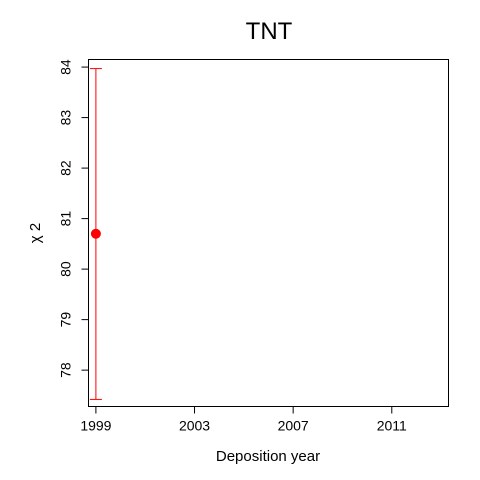 Image resolution: width=480 pixels, height=480 pixels. Describe the element at coordinates (66, 219) in the screenshot. I see `y-tick-label: 81` at that location.